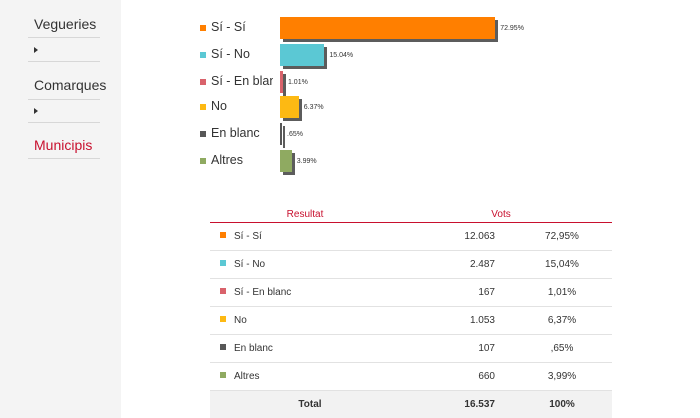 Image resolution: width=700 pixels, height=418 pixels. I want to click on legend-label-en-blanc: En blanc, so click(235, 133).